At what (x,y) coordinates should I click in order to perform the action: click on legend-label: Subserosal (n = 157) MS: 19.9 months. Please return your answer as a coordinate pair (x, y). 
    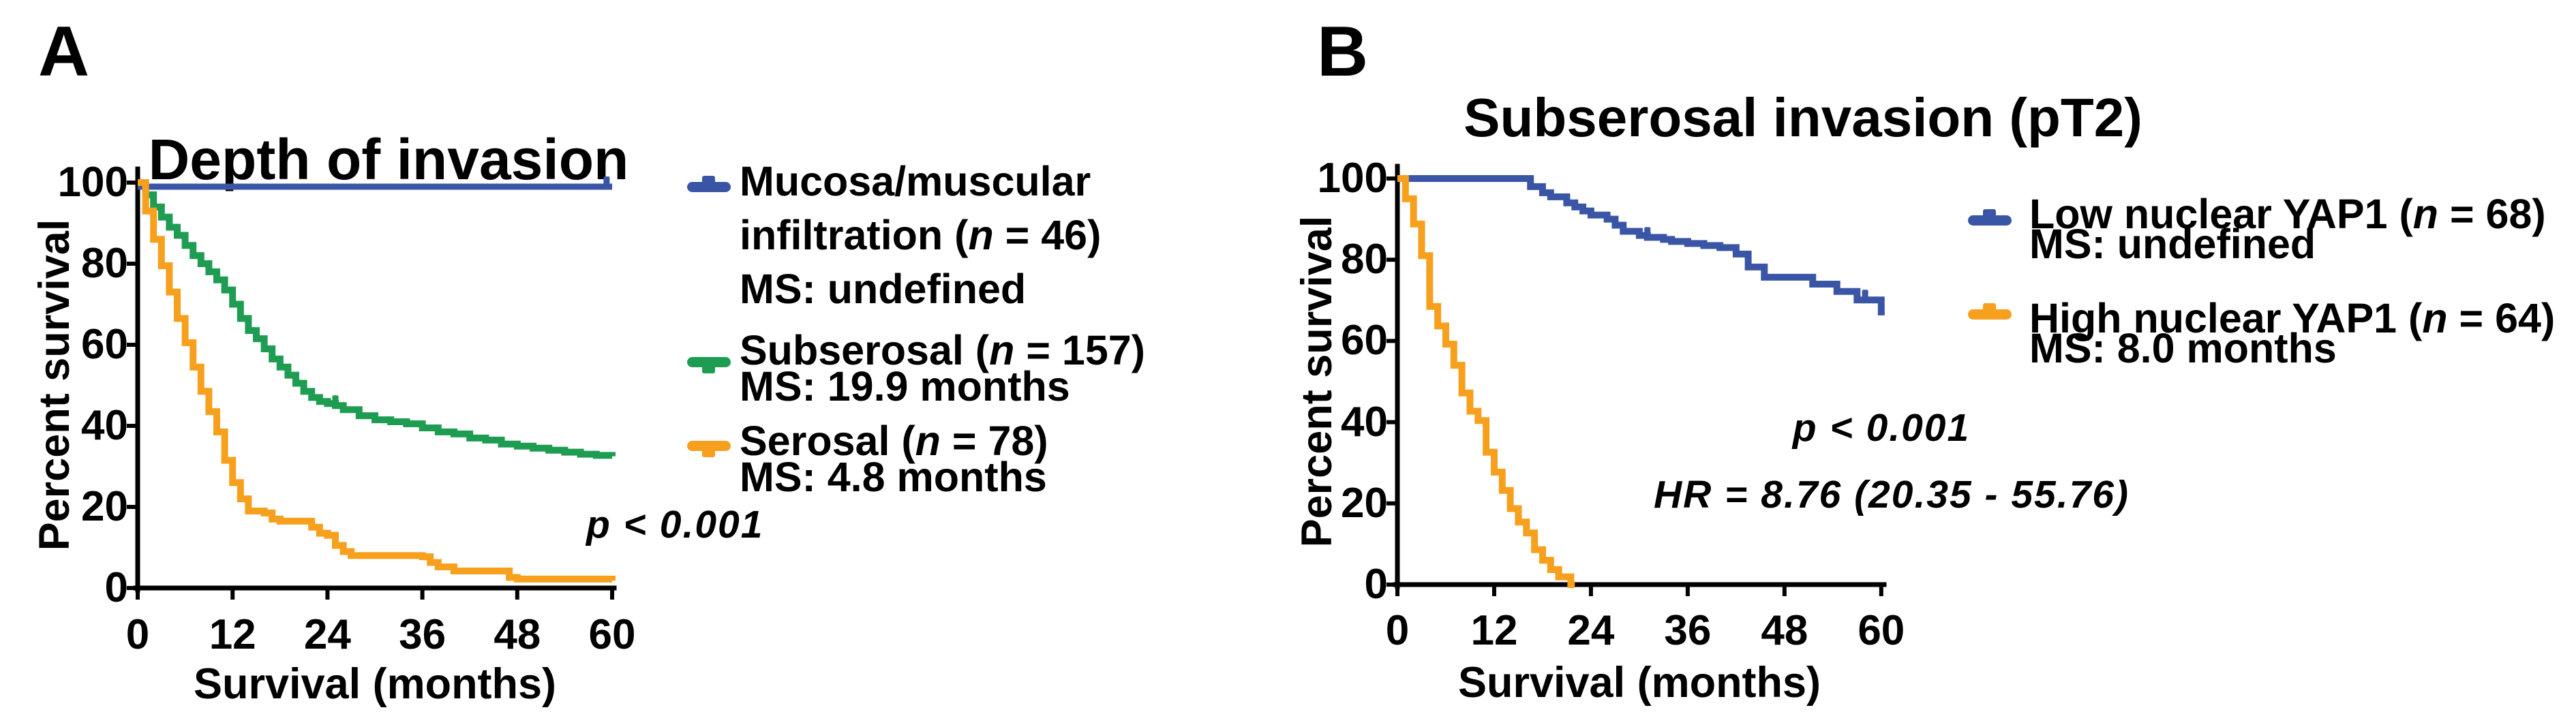
    Looking at the image, I should click on (944, 369).